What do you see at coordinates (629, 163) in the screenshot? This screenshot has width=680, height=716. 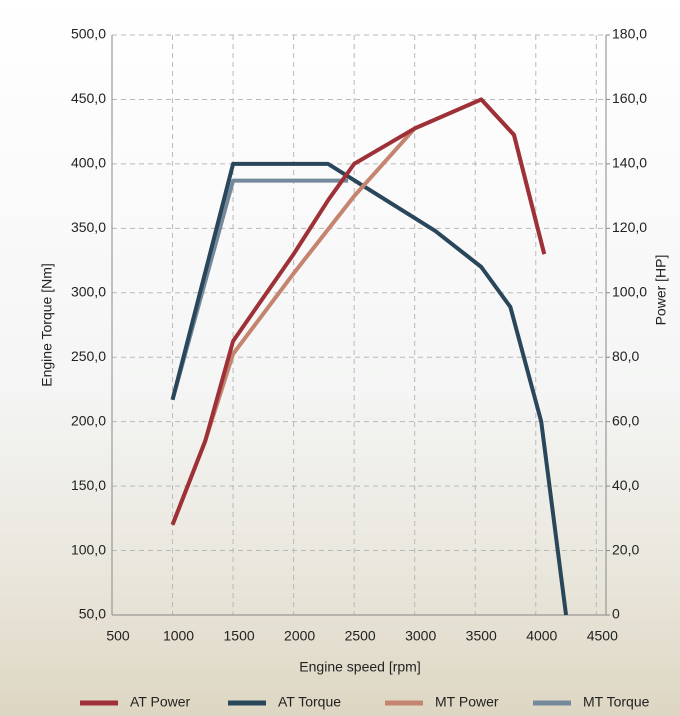 I see `y2-tick-label: 140,0` at bounding box center [629, 163].